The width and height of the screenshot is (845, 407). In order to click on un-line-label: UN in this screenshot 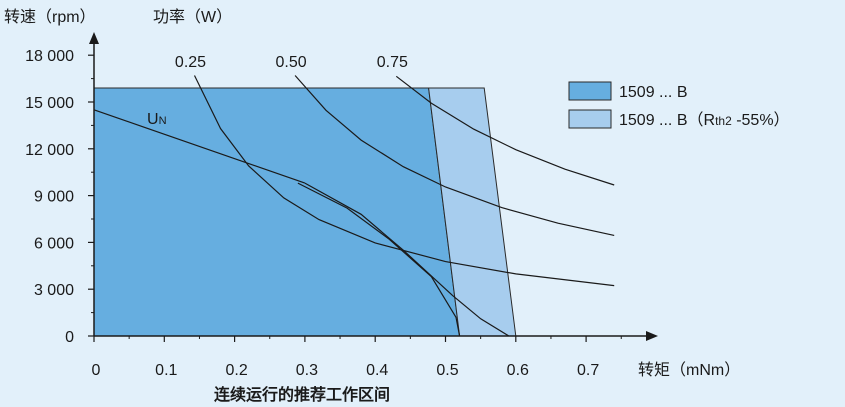, I will do `click(157, 119)`.